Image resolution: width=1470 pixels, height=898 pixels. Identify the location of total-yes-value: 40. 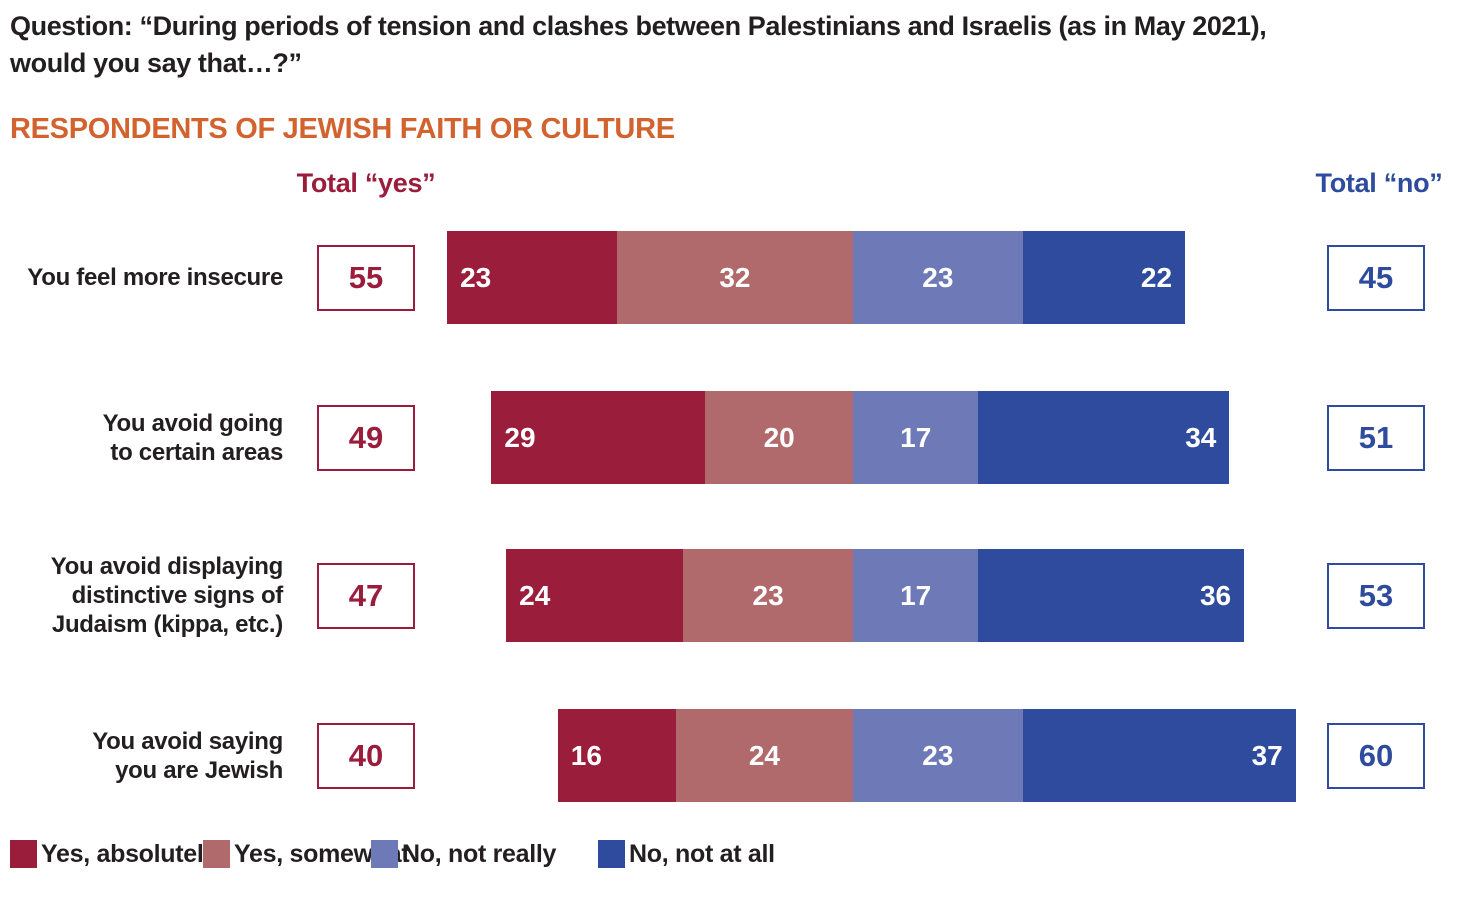
(366, 755).